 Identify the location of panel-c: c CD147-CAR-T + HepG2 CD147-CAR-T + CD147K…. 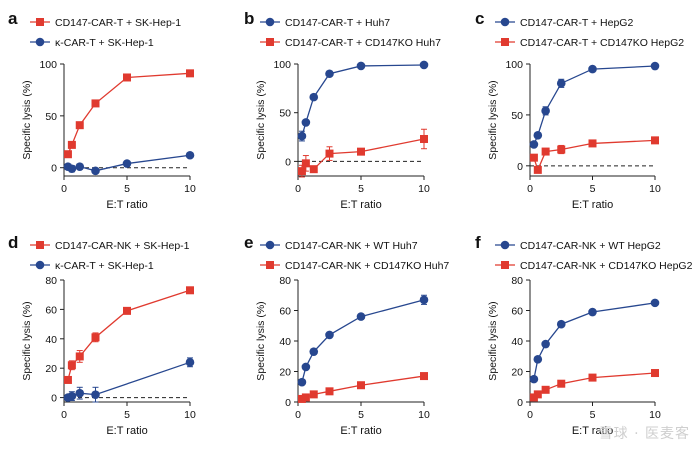
(579, 110).